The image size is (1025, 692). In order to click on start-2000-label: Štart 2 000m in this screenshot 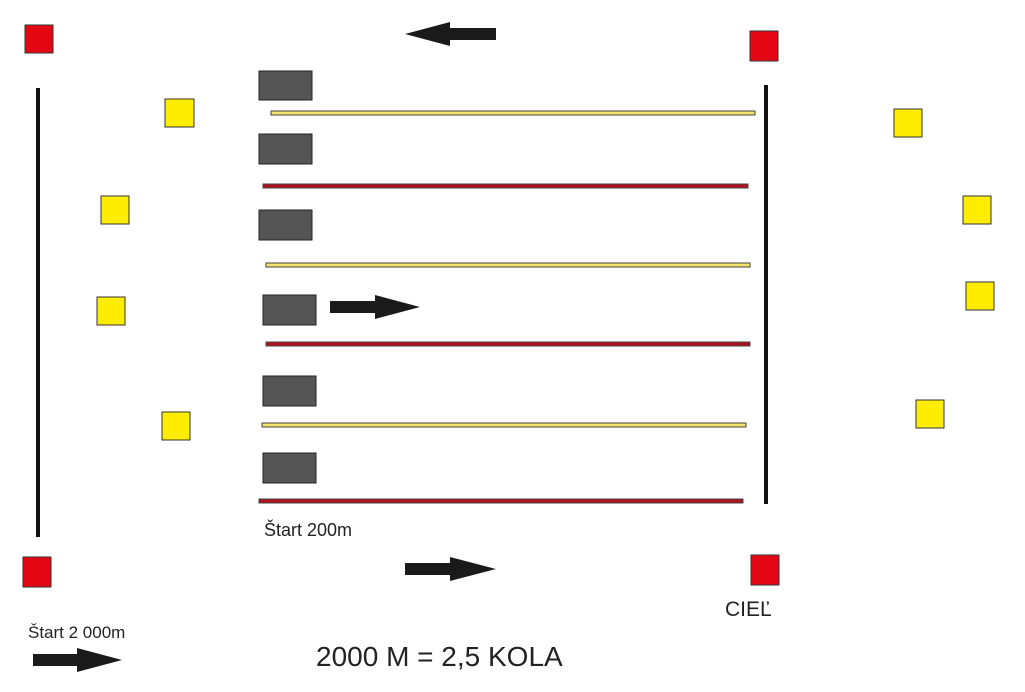, I will do `click(76, 632)`.